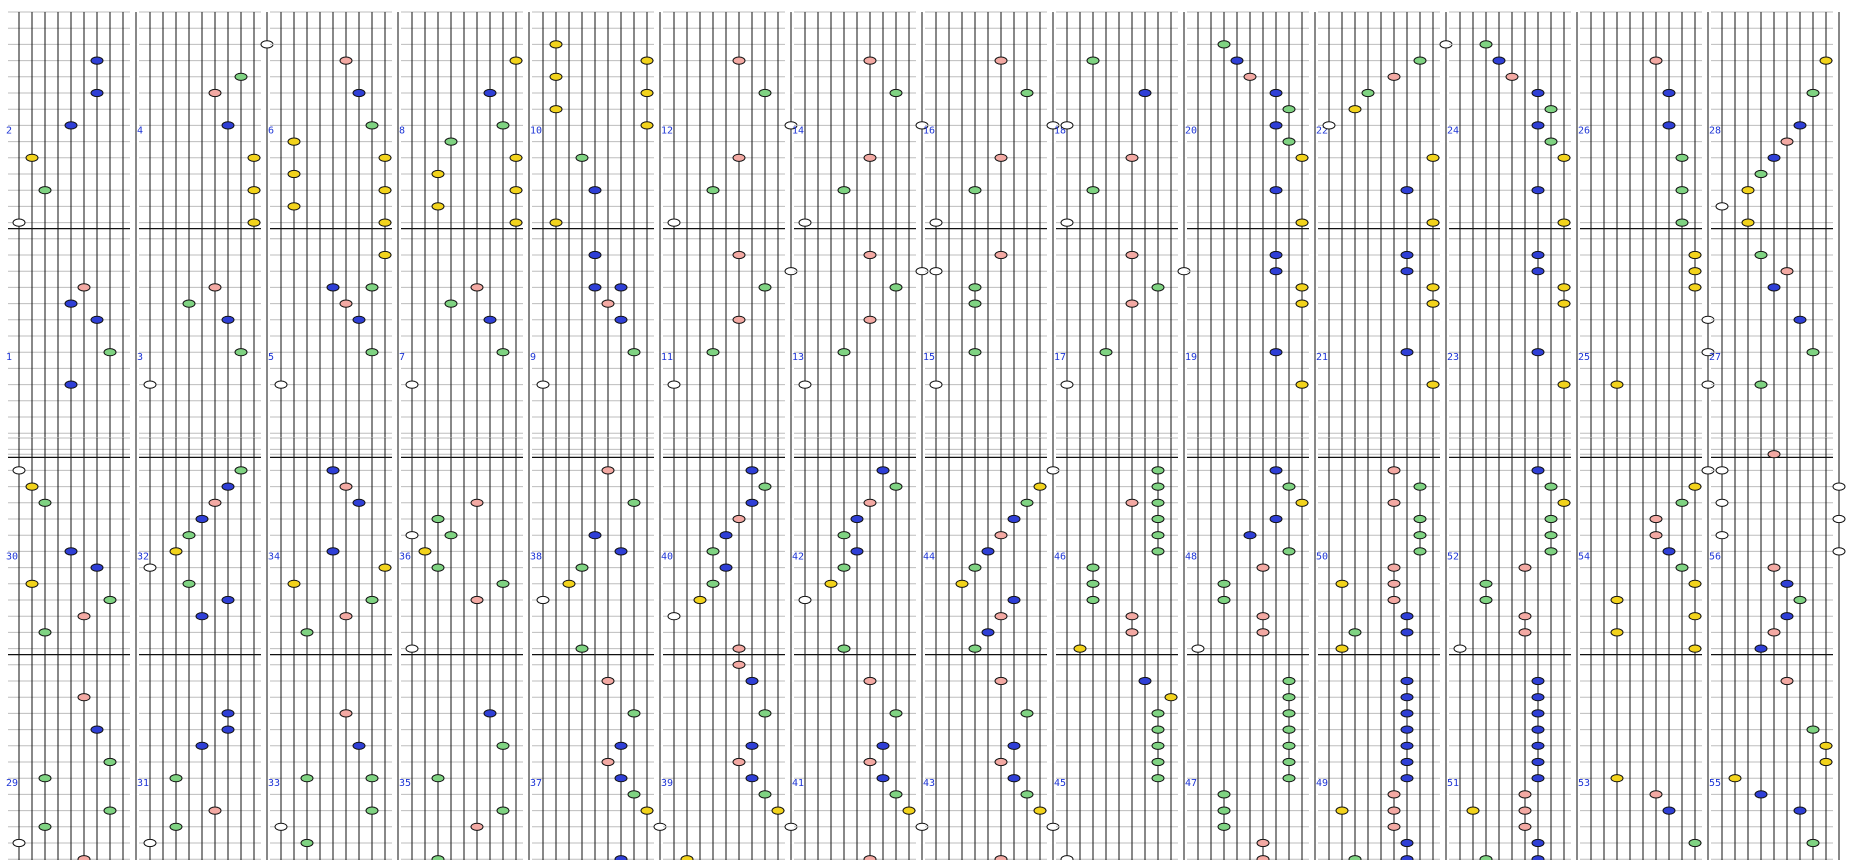 The height and width of the screenshot is (860, 1850). What do you see at coordinates (1584, 783) in the screenshot?
I see `panel-label: 53` at bounding box center [1584, 783].